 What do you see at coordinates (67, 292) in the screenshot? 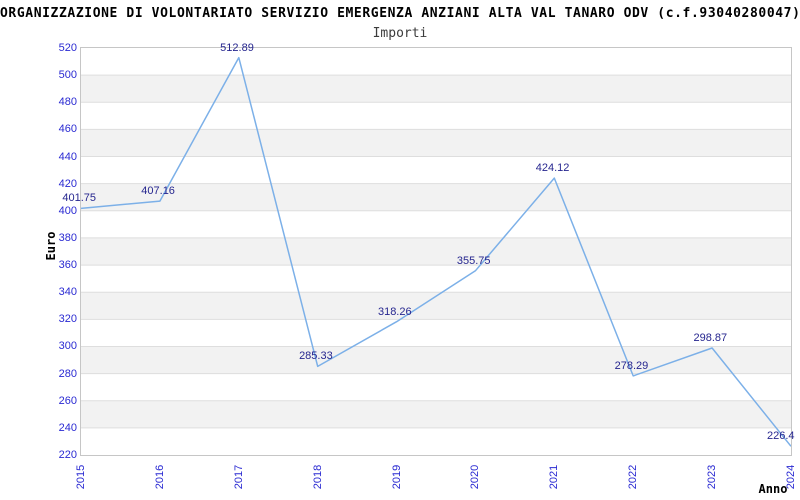
I see `y-tick-label: 340` at bounding box center [67, 292].